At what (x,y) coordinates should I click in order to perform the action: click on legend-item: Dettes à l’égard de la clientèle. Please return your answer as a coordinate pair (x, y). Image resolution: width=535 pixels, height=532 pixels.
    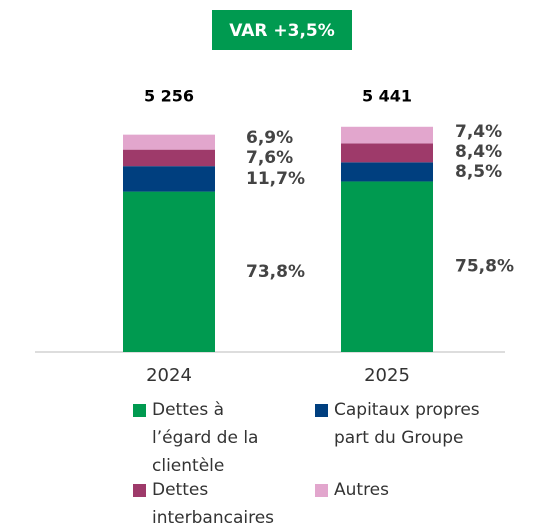
    Looking at the image, I should click on (208, 438).